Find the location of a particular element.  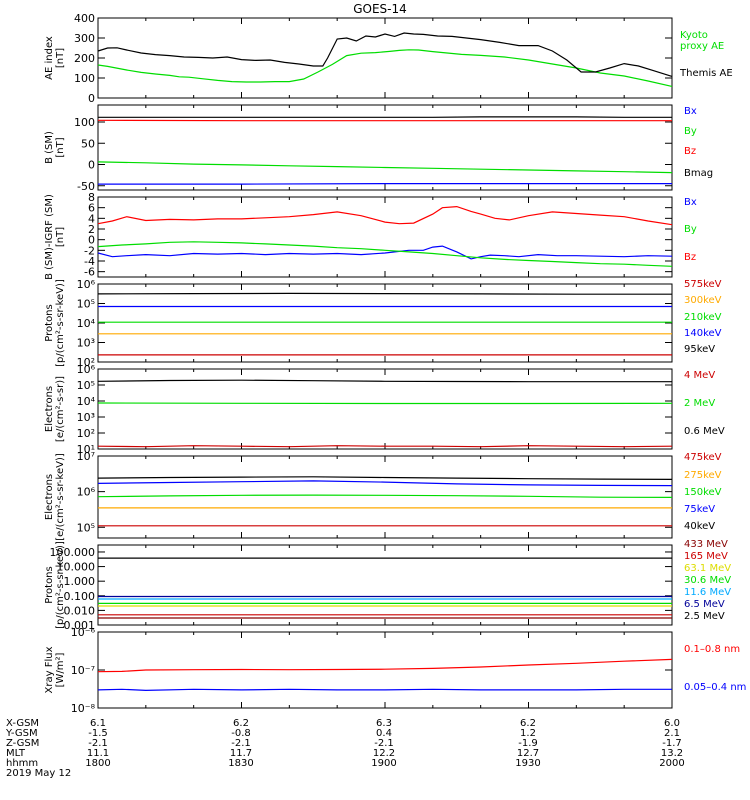

legend-label: 2.5 MeV is located at coordinates (704, 616).